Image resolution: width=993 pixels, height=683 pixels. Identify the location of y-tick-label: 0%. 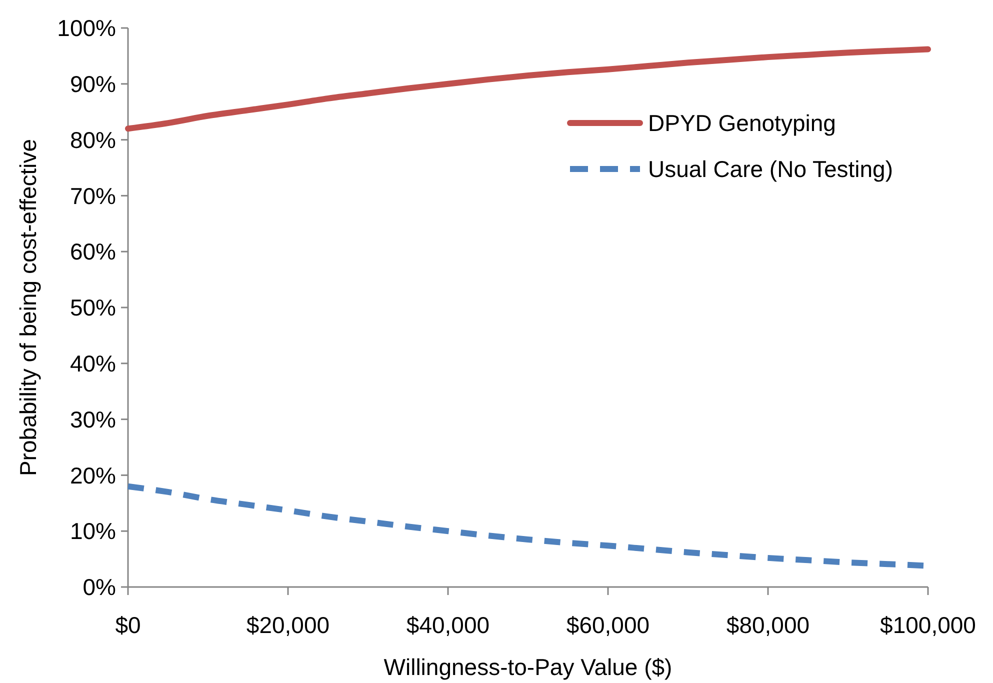
(99, 587).